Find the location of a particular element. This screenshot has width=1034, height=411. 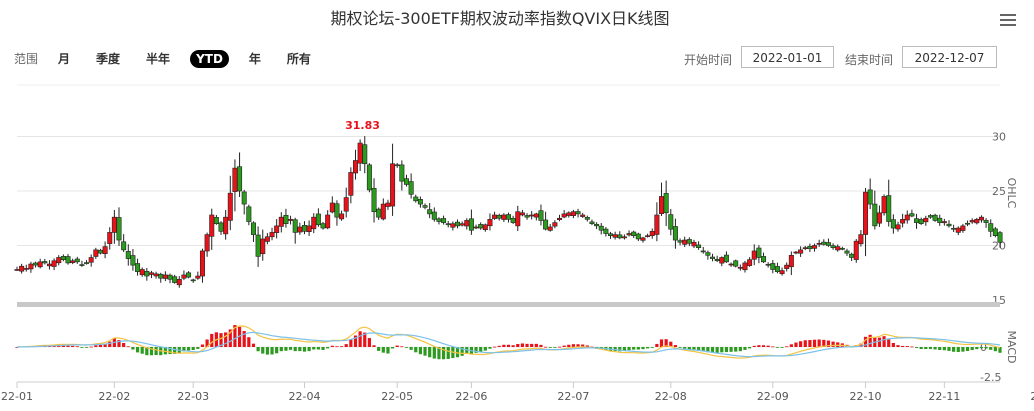

navigator-scrollbar is located at coordinates (508, 304).